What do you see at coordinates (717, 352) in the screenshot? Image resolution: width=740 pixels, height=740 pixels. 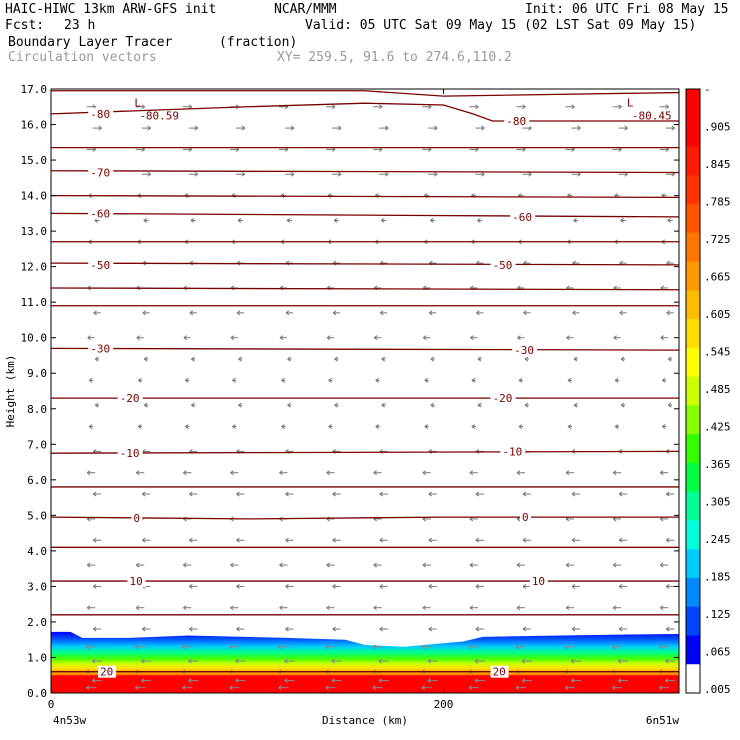 I see `colorbar-label: .545` at bounding box center [717, 352].